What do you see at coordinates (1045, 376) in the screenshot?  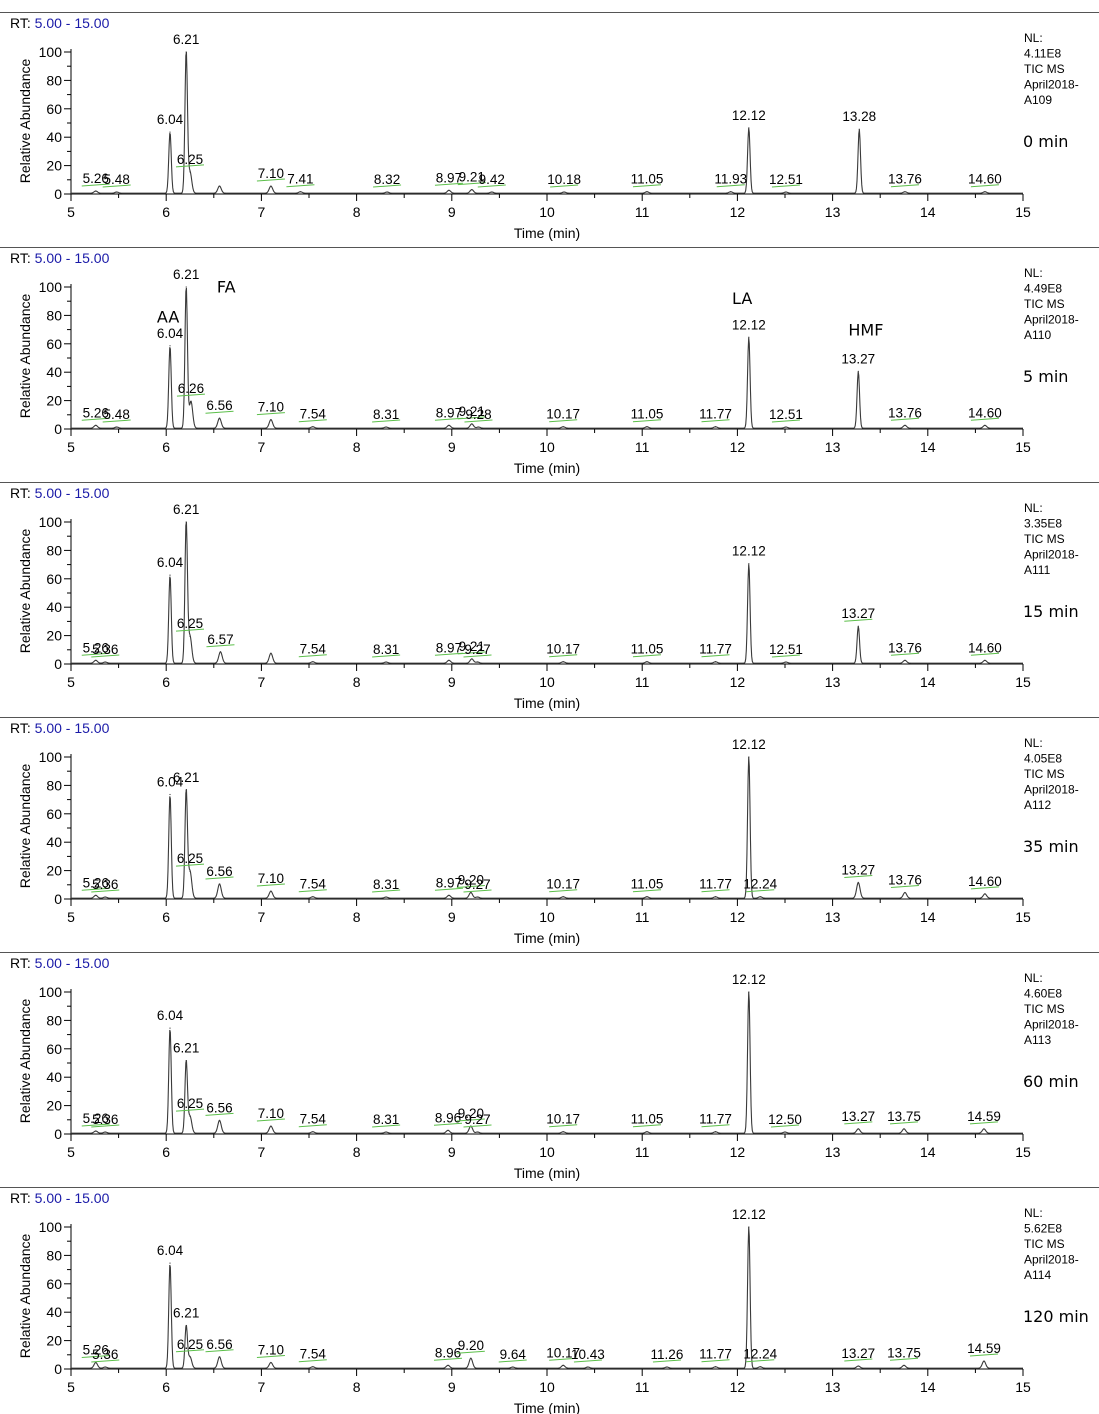 I see `reaction-time-label: 5 min` at bounding box center [1045, 376].